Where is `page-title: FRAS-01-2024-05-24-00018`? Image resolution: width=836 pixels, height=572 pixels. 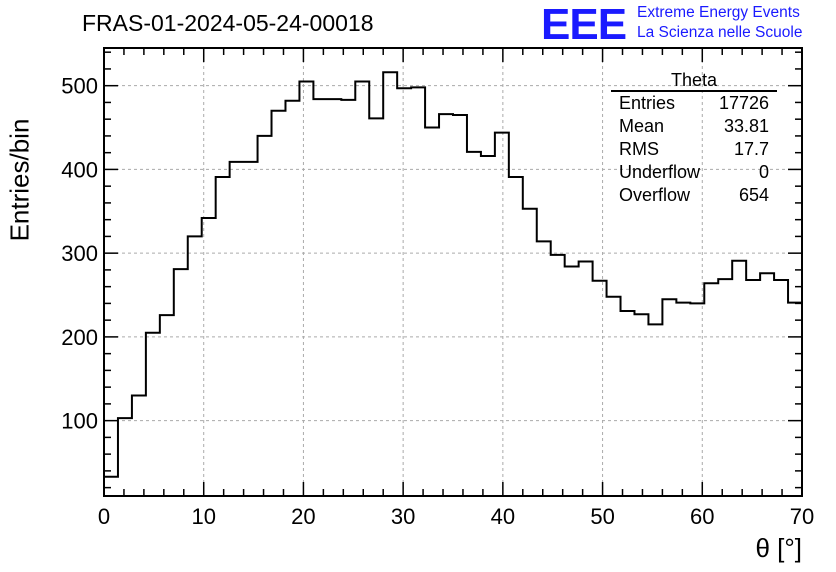
page-title: FRAS-01-2024-05-24-00018 is located at coordinates (228, 23).